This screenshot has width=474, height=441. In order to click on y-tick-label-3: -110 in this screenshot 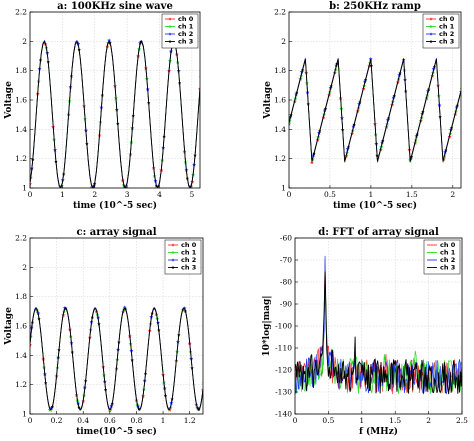, I will do `click(283, 348)`.